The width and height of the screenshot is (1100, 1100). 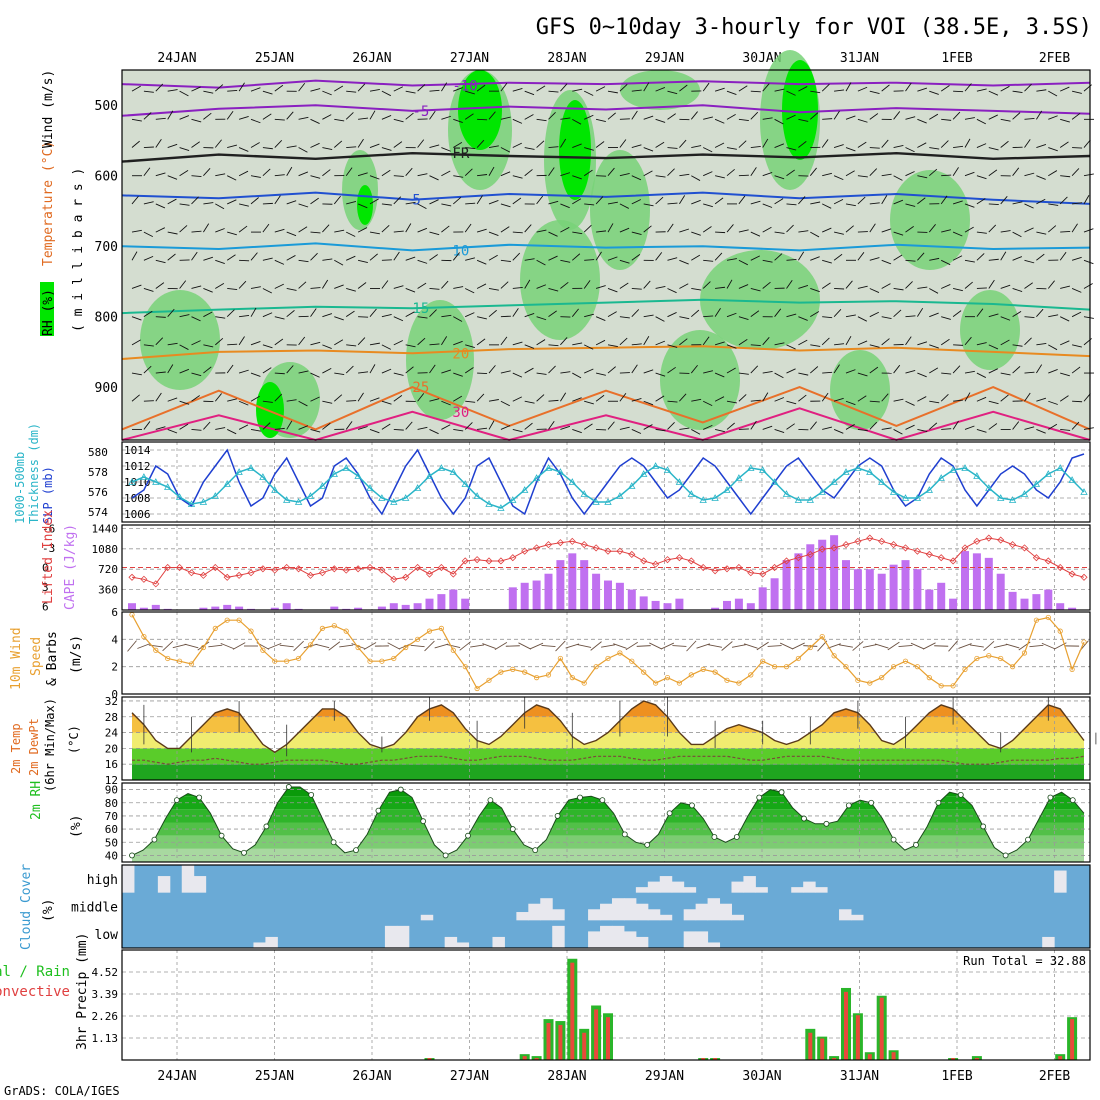 What do you see at coordinates (82, 991) in the screenshot?
I see `precip-axis-label: 3hr Precip (mm)` at bounding box center [82, 991].